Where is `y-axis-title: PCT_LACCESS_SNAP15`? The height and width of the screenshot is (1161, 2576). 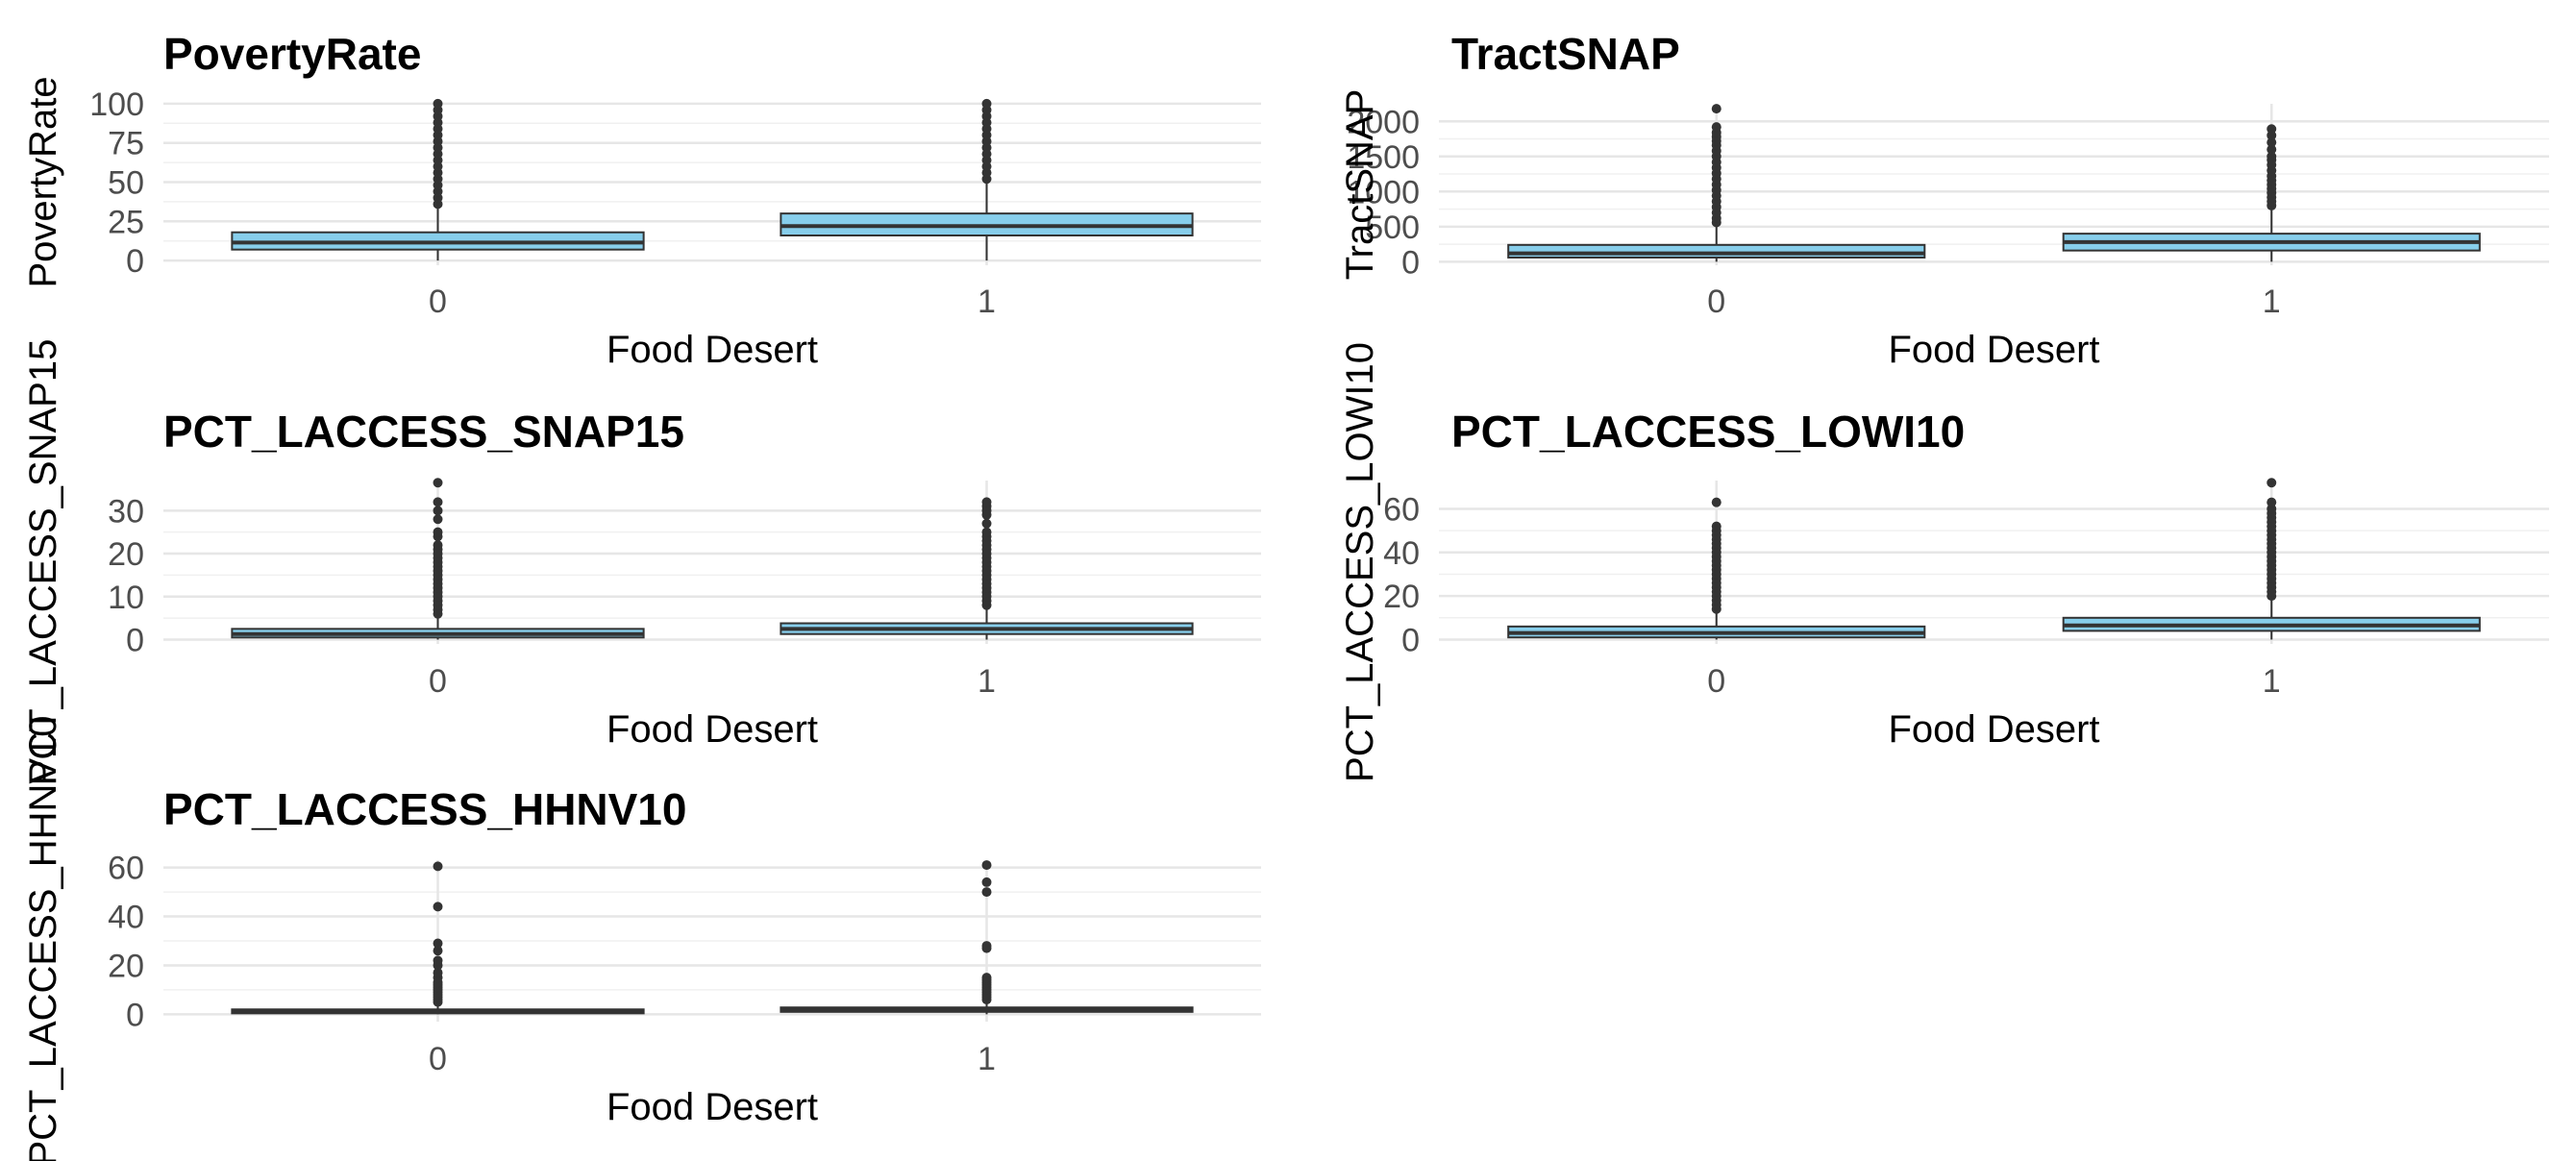 y-axis-title: PCT_LACCESS_SNAP15 is located at coordinates (43, 562).